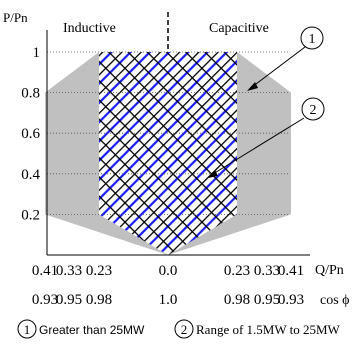 The width and height of the screenshot is (357, 347). I want to click on legend-2-text: Range of 1.5MW to 25MW, so click(268, 329).